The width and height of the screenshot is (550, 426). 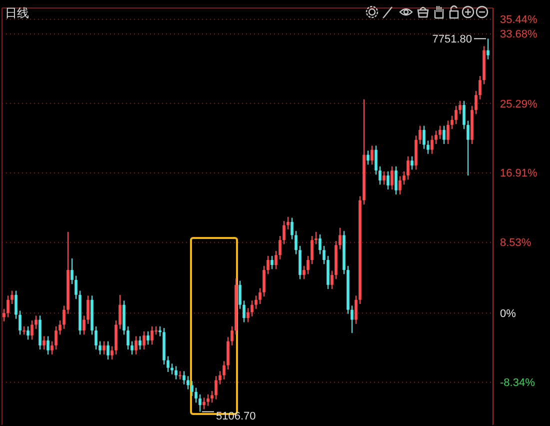 What do you see at coordinates (508, 314) in the screenshot?
I see `y-tick-label: 0%` at bounding box center [508, 314].